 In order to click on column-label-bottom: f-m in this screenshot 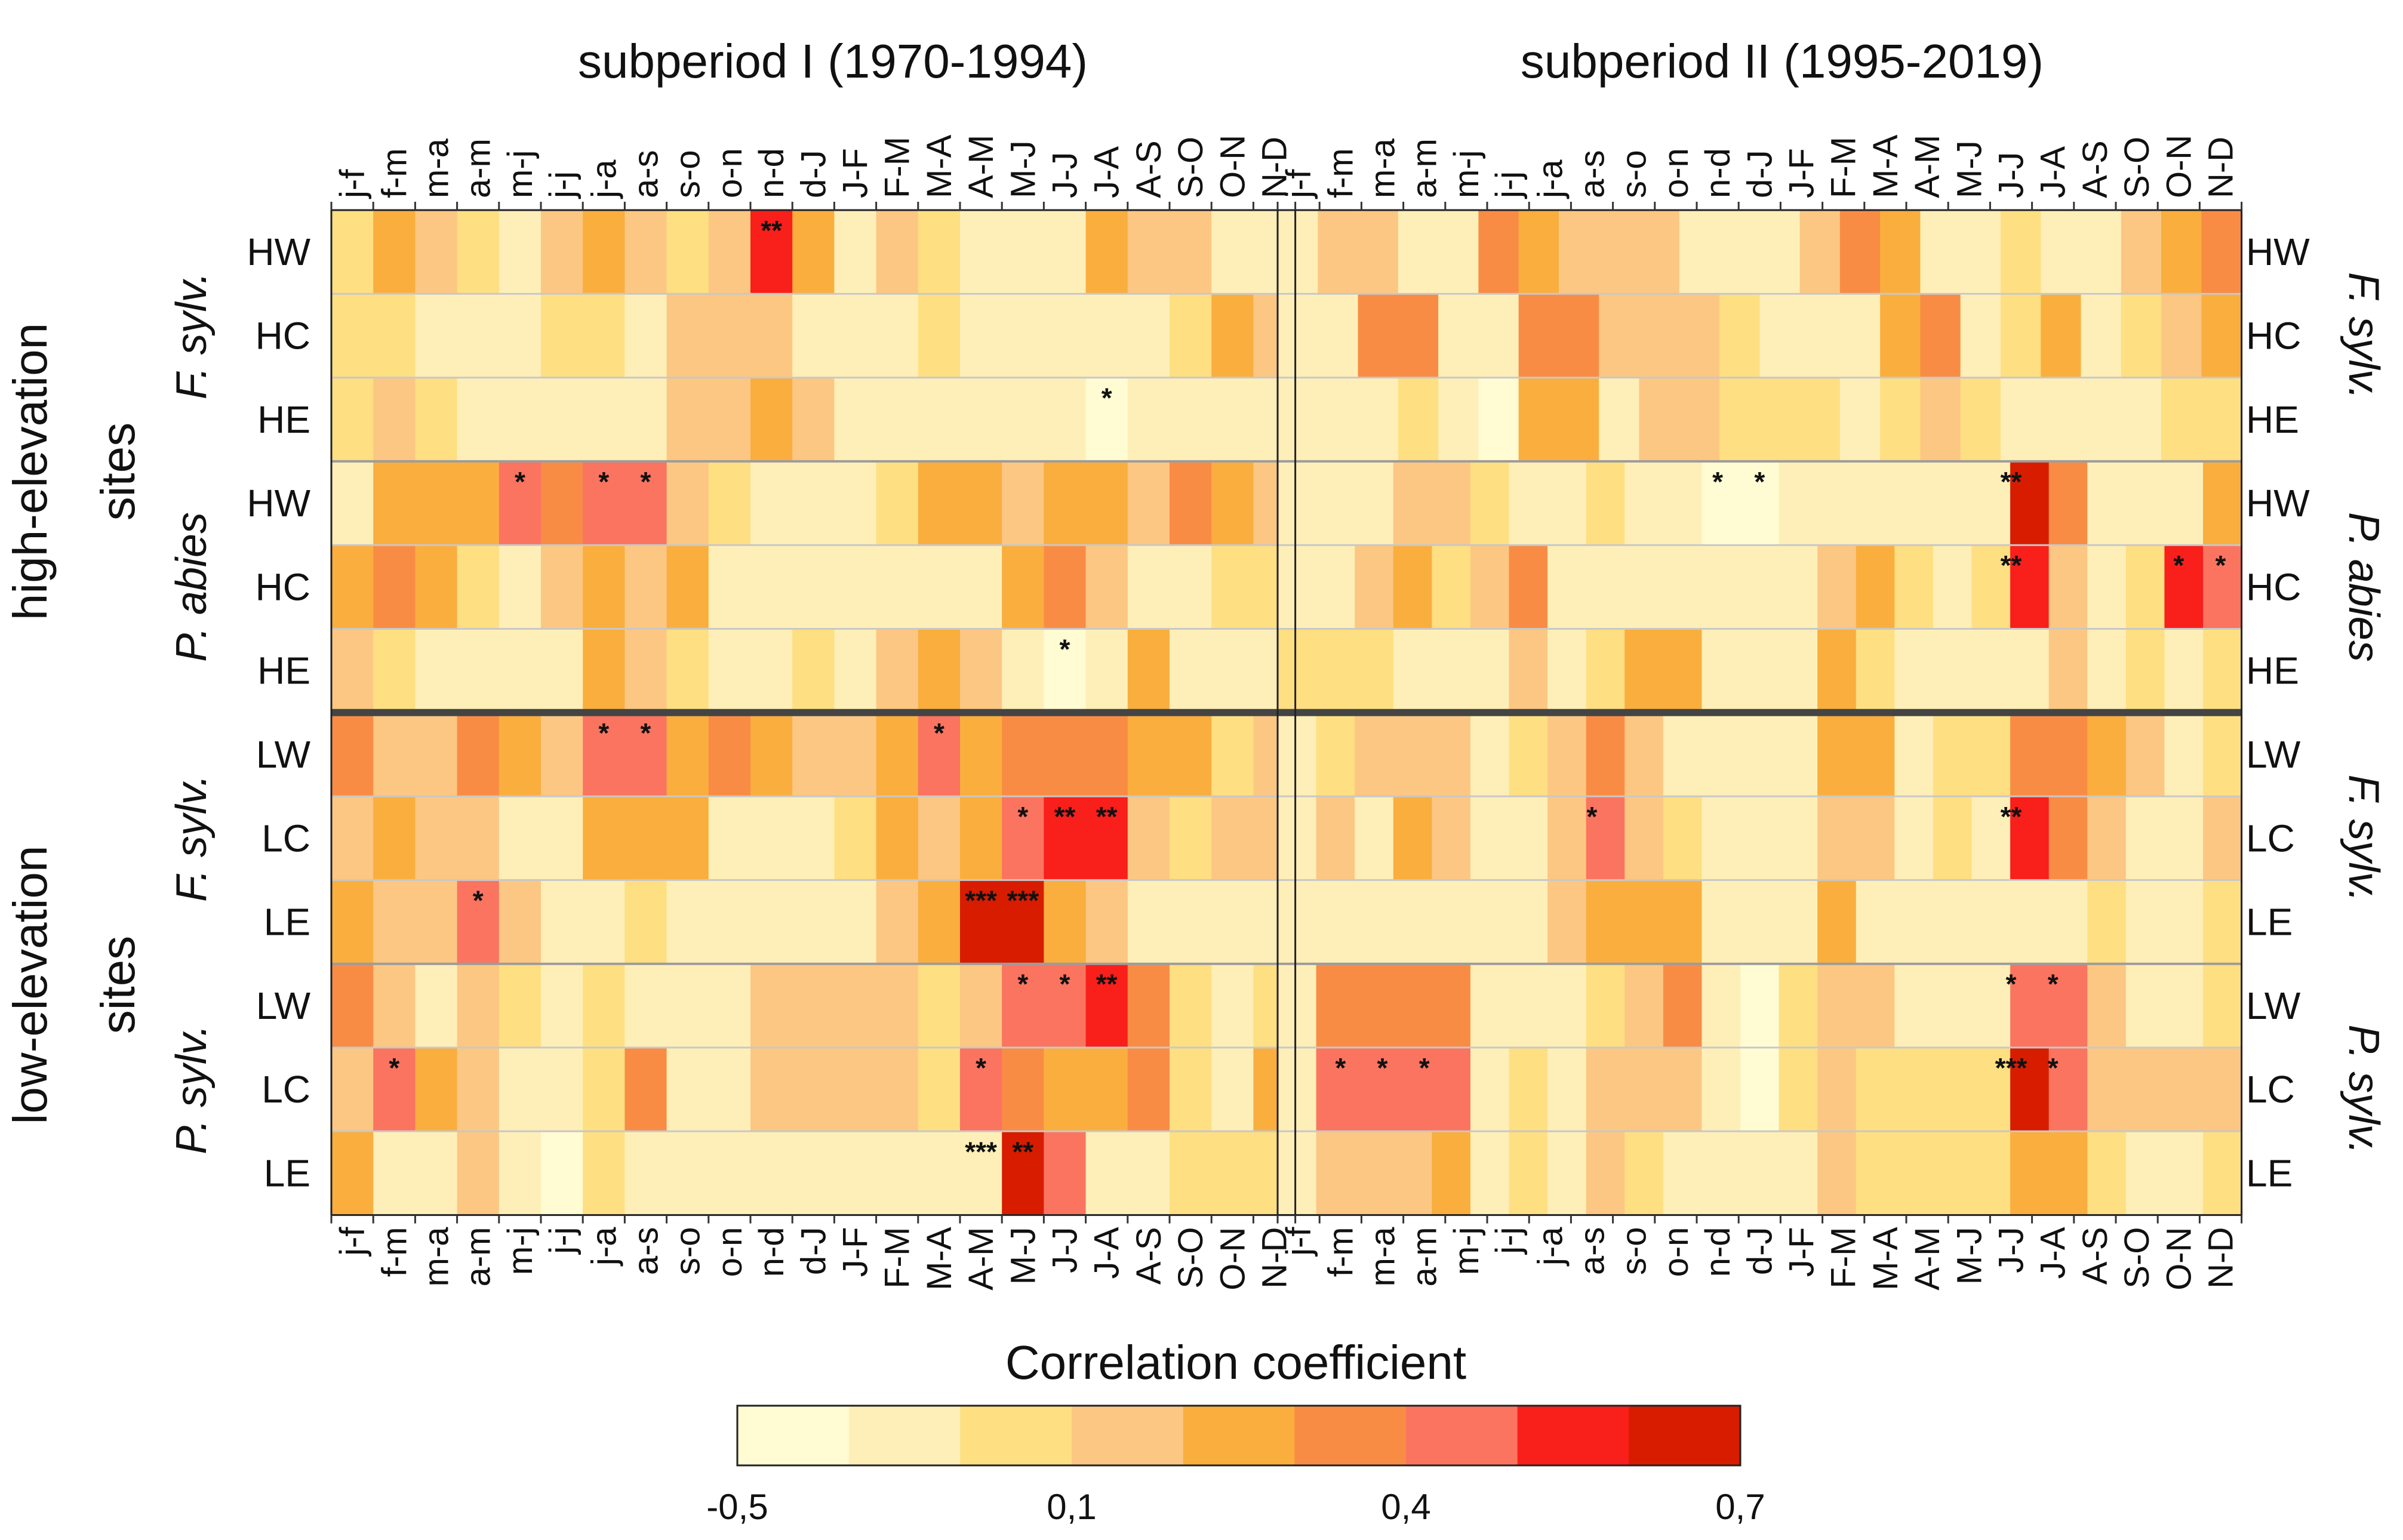, I will do `click(1340, 1252)`.